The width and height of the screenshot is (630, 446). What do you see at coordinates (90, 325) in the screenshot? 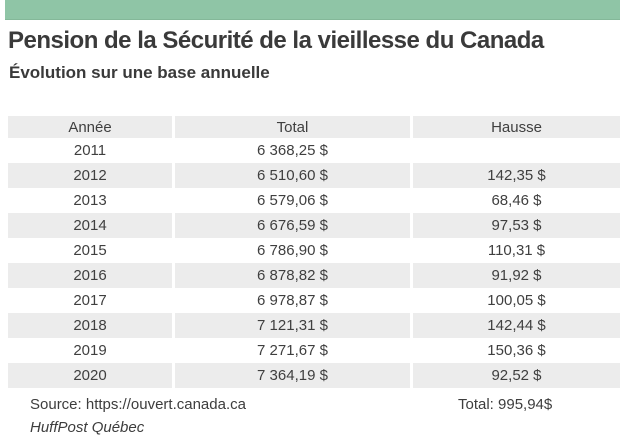
I see `cell-annee: 2018` at bounding box center [90, 325].